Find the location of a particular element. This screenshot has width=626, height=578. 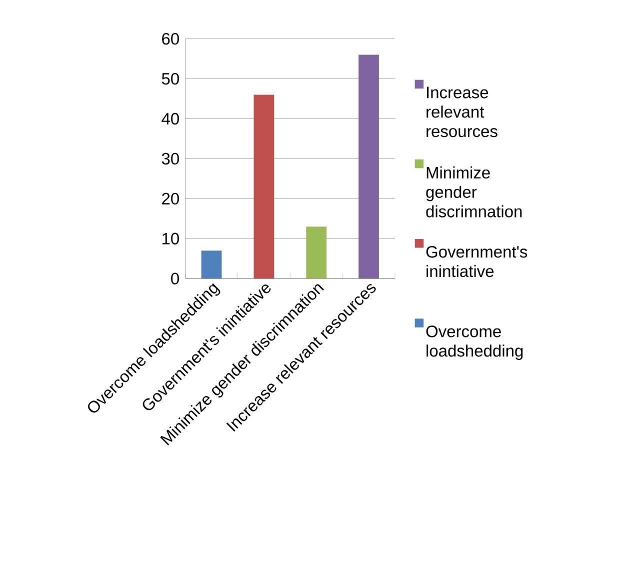

y-tick-label: 30 is located at coordinates (170, 159).